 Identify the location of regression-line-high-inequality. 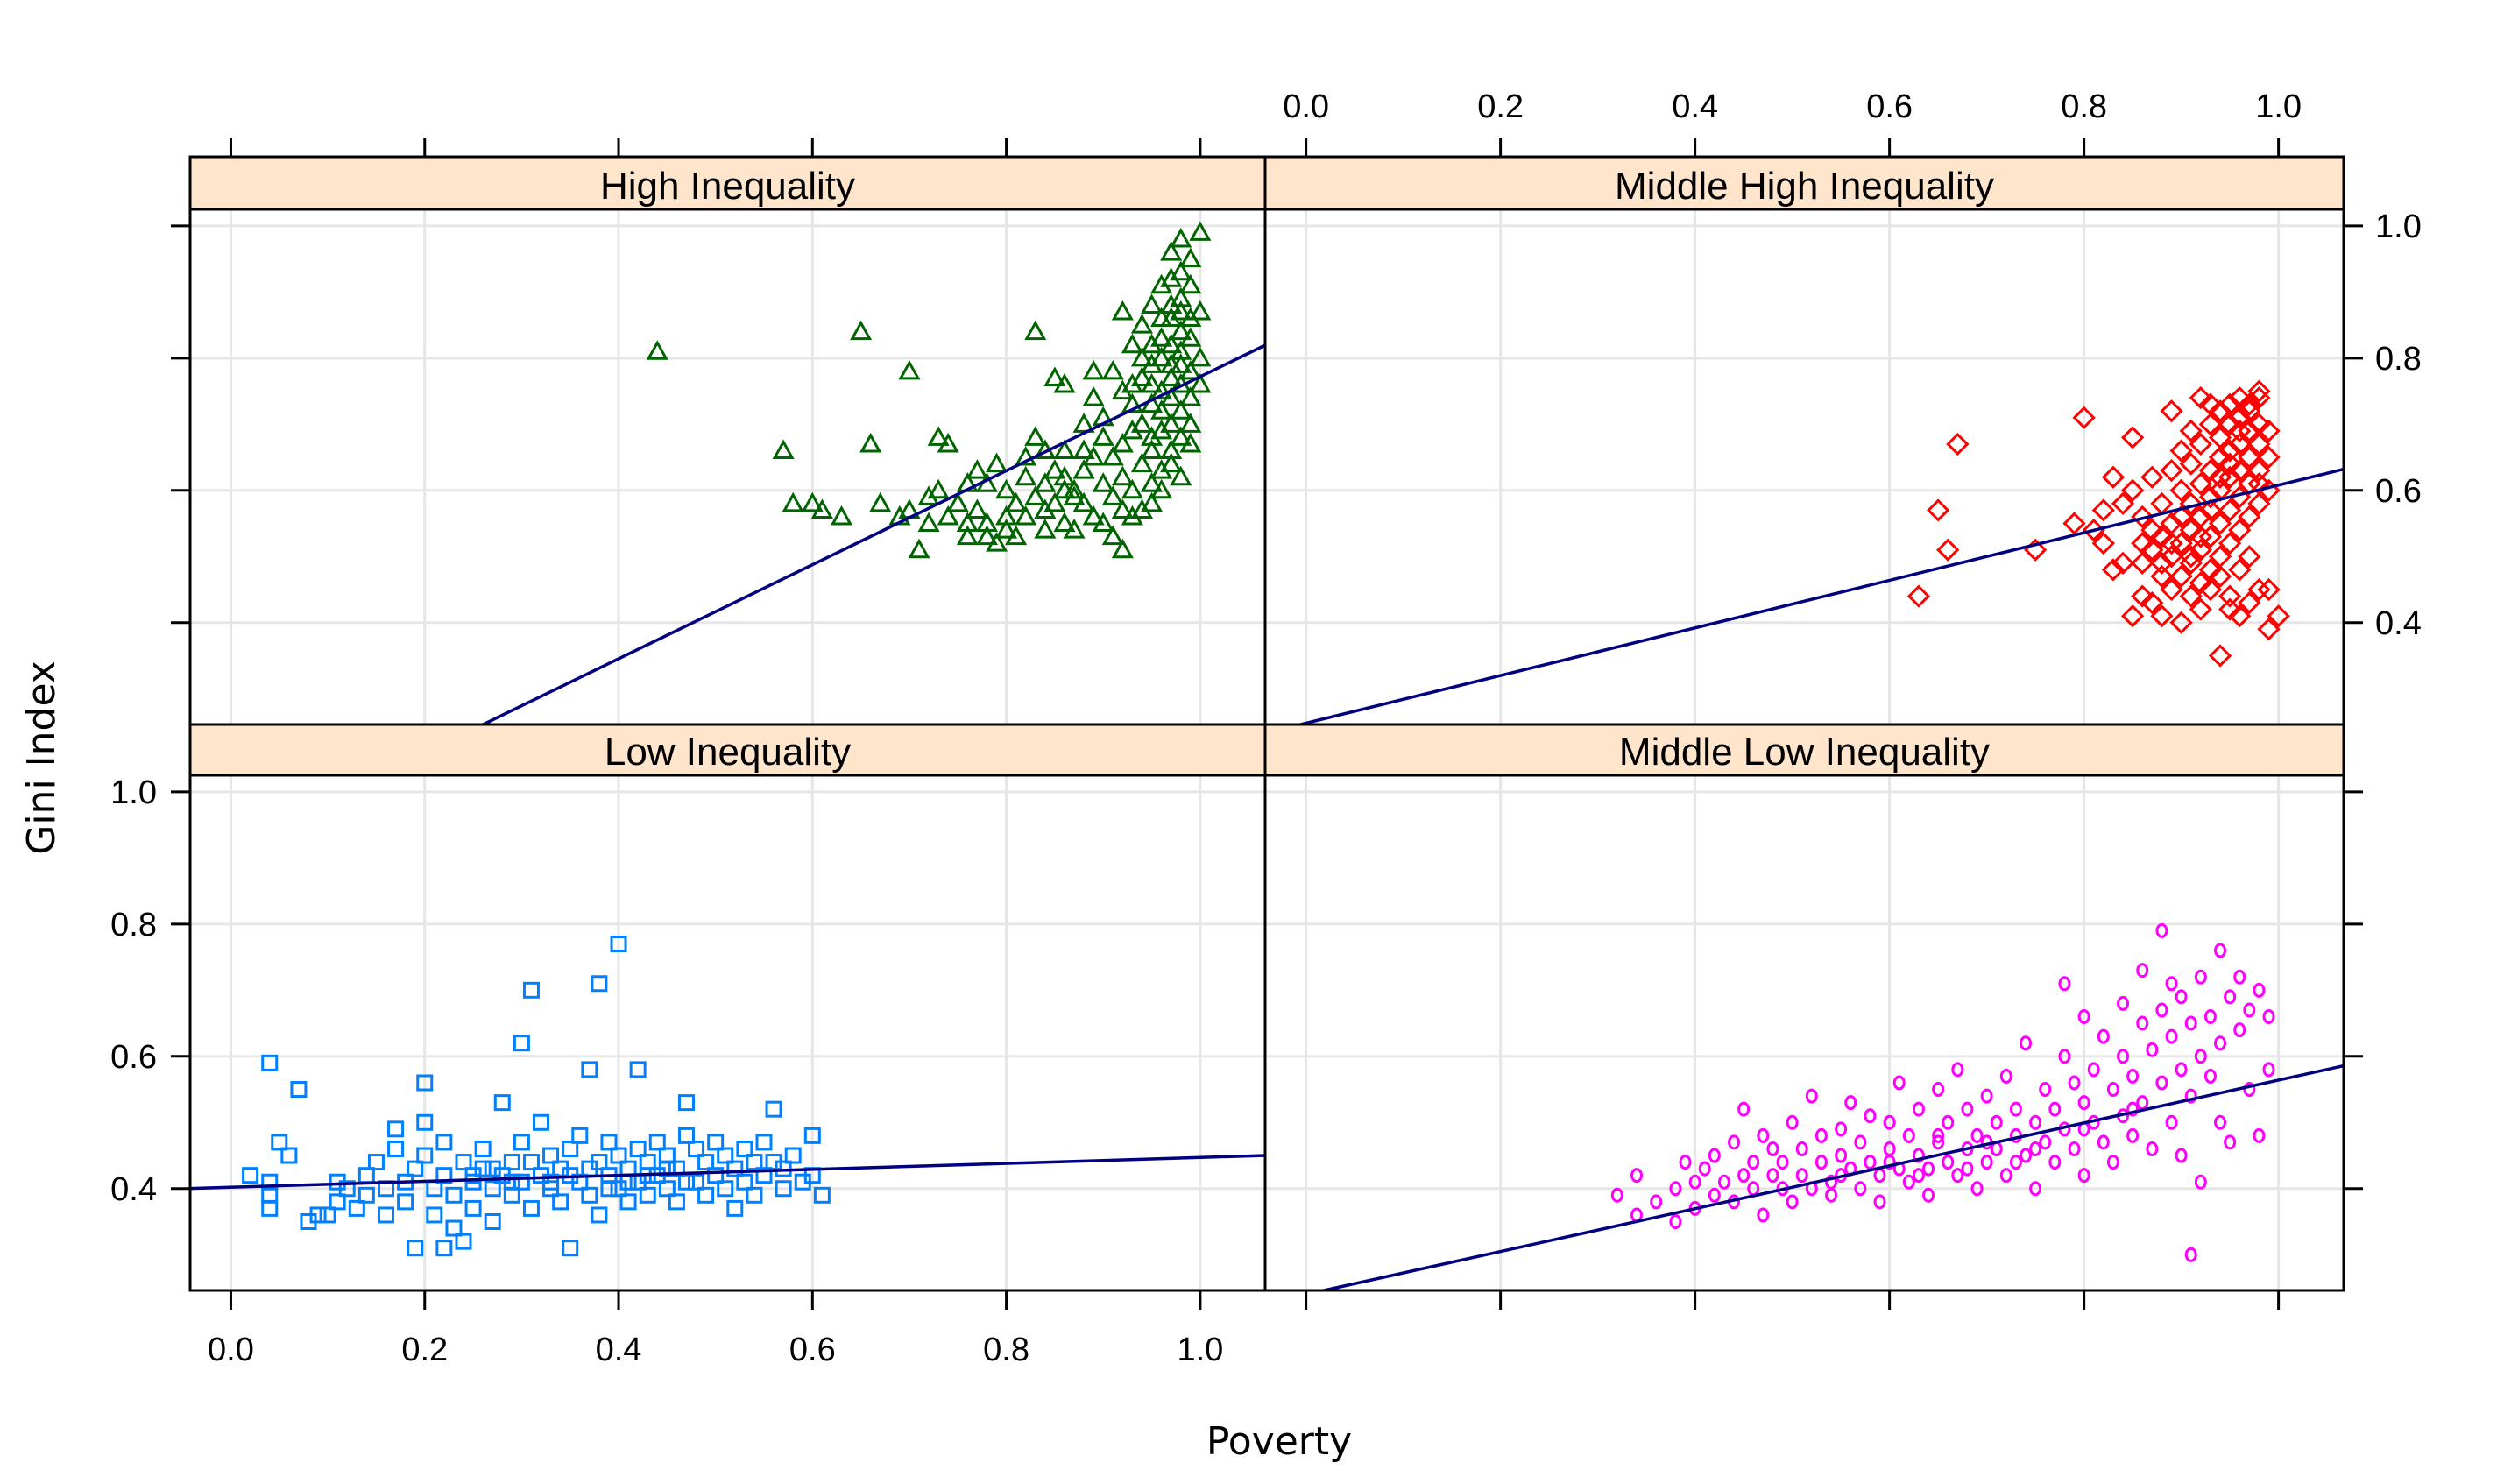
(872, 533).